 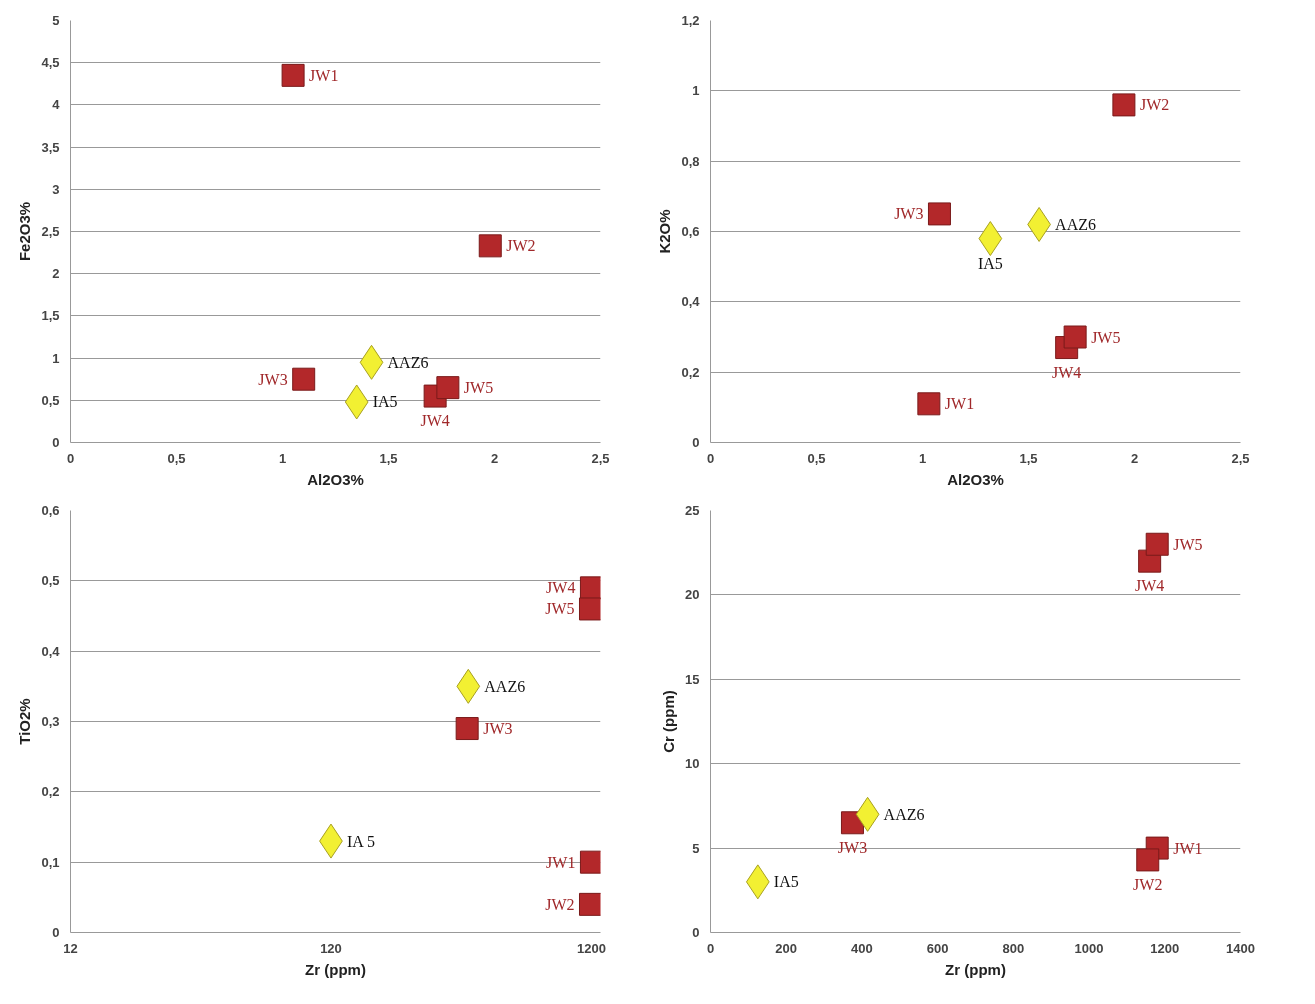 I want to click on y-tick-label: 1,2, so click(x=690, y=20).